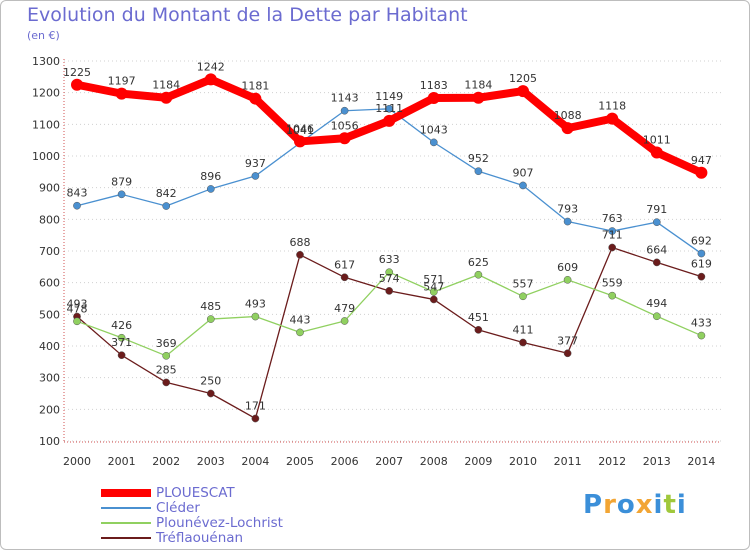 The height and width of the screenshot is (550, 750). Describe the element at coordinates (77, 461) in the screenshot. I see `x-tick-label: 2000` at that location.